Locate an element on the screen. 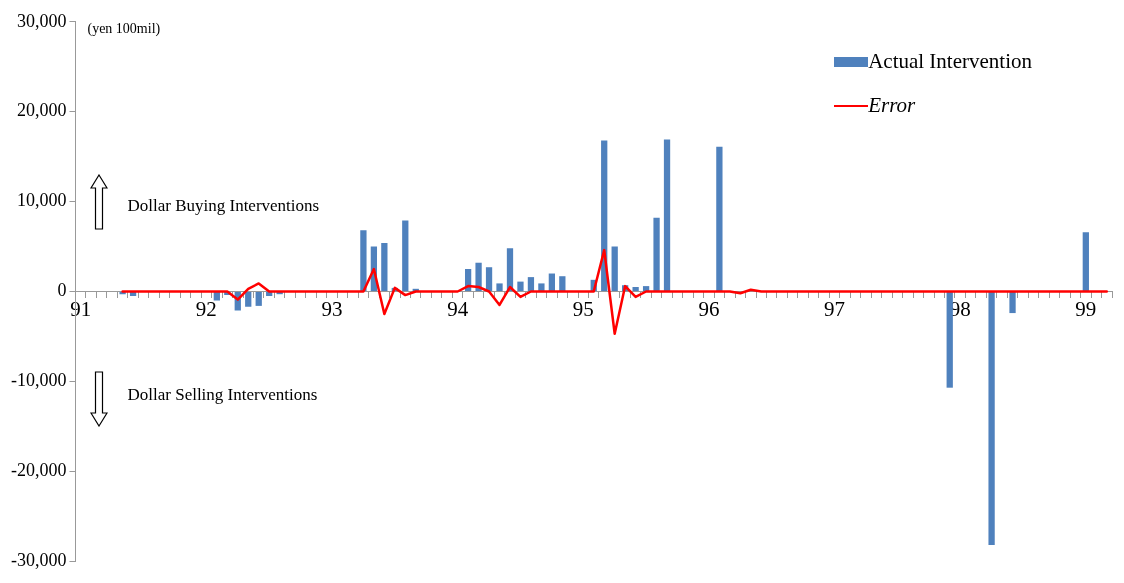 Image resolution: width=1124 pixels, height=583 pixels. x-tick-label: 91 is located at coordinates (81, 308).